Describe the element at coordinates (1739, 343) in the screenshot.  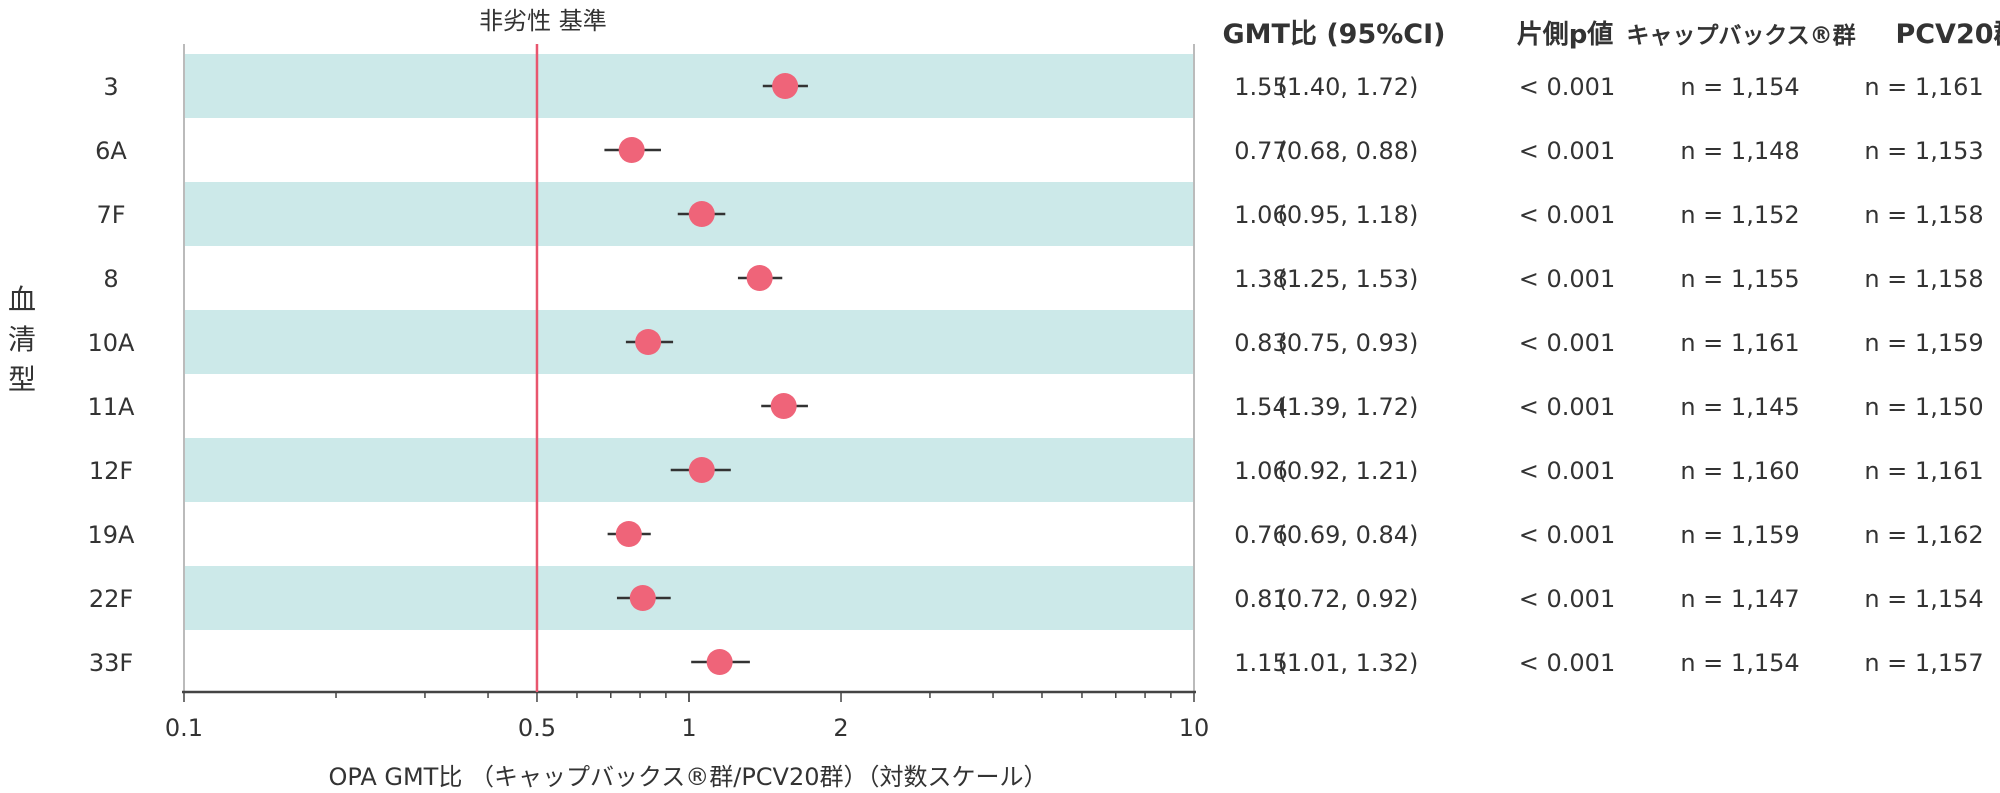
I see `n-capvaxive: n = 1,161` at that location.